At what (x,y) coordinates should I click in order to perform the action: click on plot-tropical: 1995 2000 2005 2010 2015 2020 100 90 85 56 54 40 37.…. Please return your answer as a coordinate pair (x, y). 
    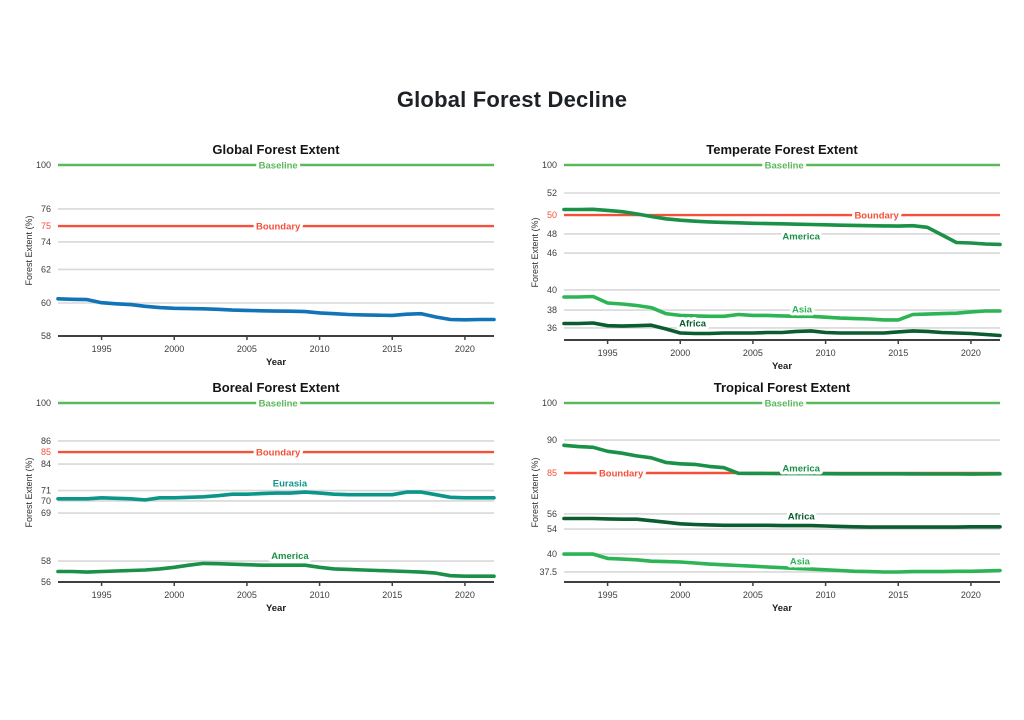
    Looking at the image, I should click on (766, 505).